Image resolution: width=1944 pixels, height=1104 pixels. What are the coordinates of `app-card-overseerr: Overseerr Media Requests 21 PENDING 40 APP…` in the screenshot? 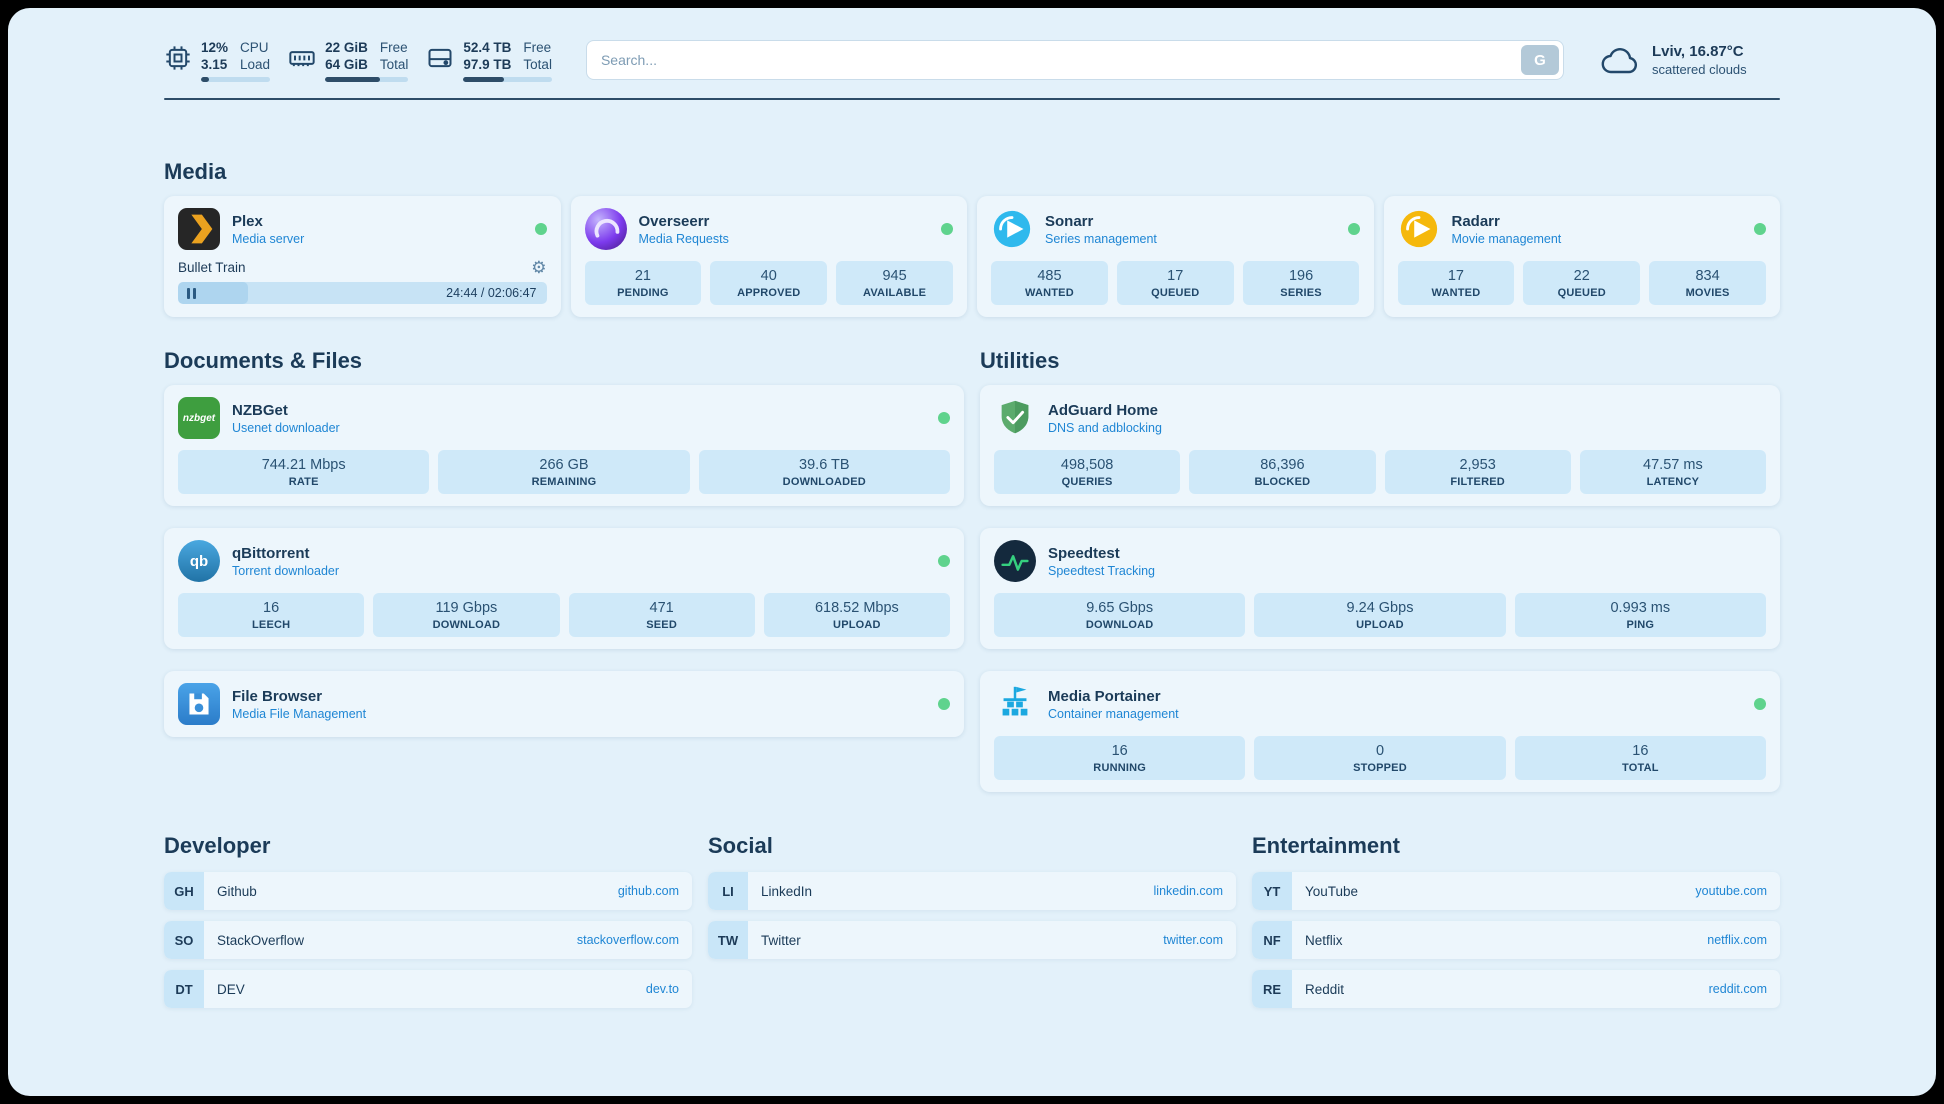 It's located at (768, 256).